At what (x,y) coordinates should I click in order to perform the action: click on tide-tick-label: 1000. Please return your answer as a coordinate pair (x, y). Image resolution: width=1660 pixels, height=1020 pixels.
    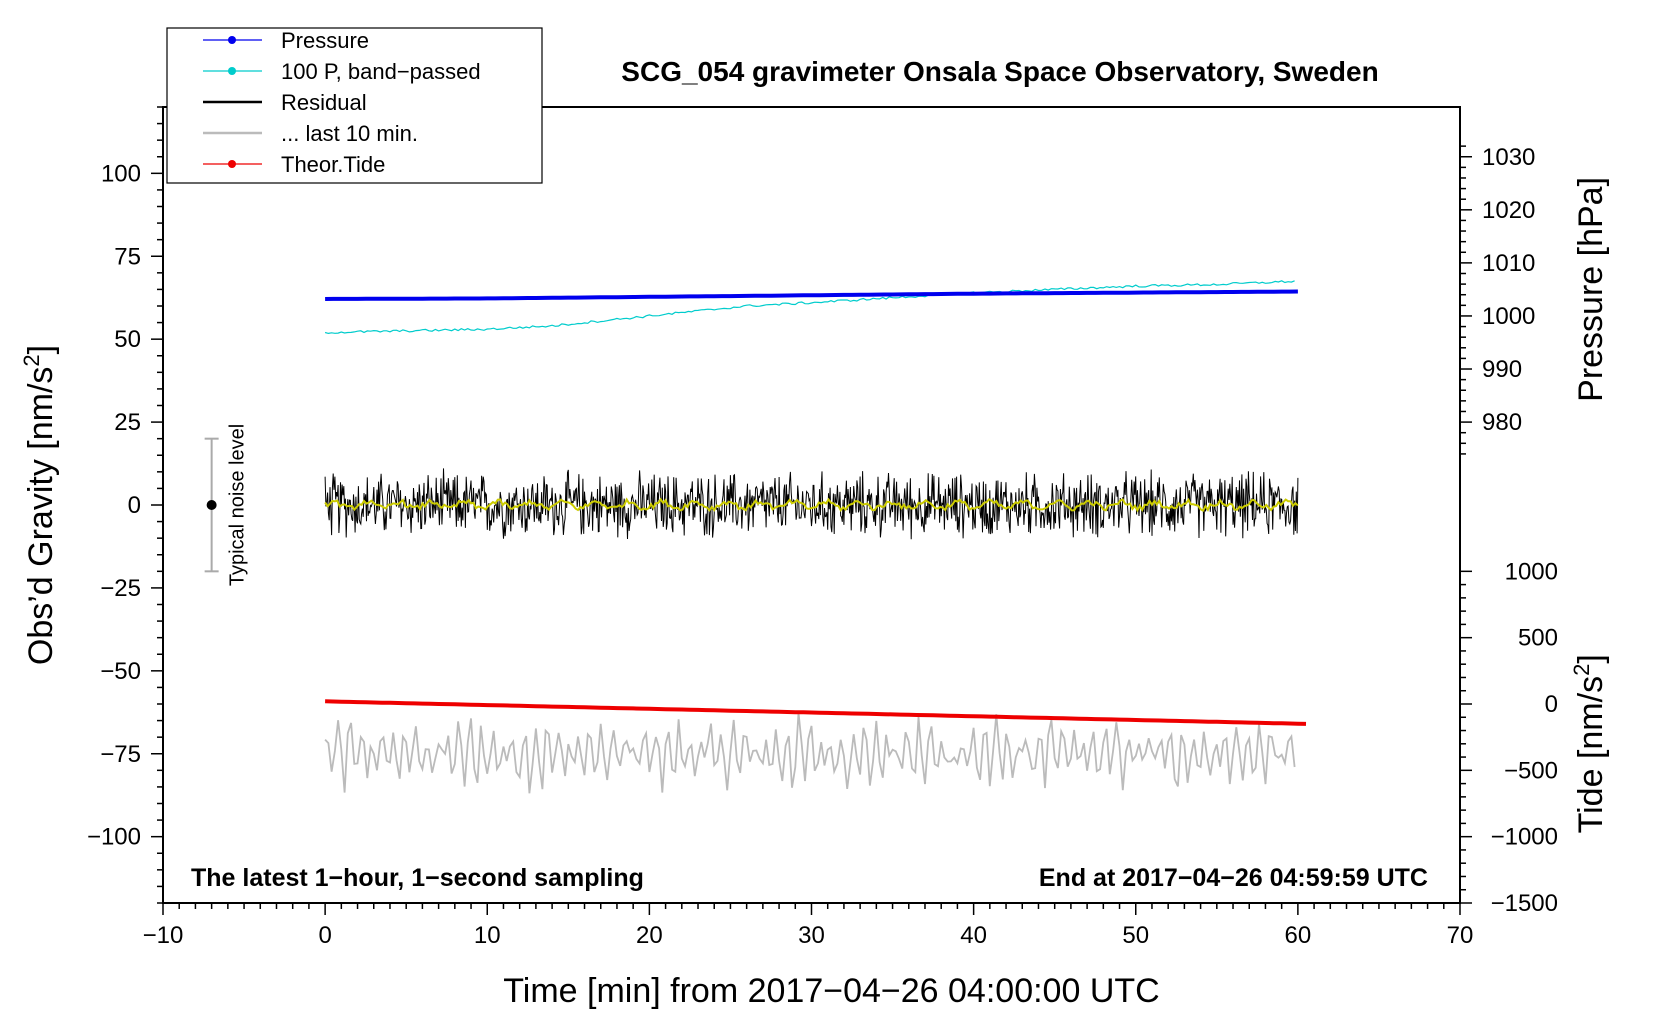
    Looking at the image, I should click on (1531, 571).